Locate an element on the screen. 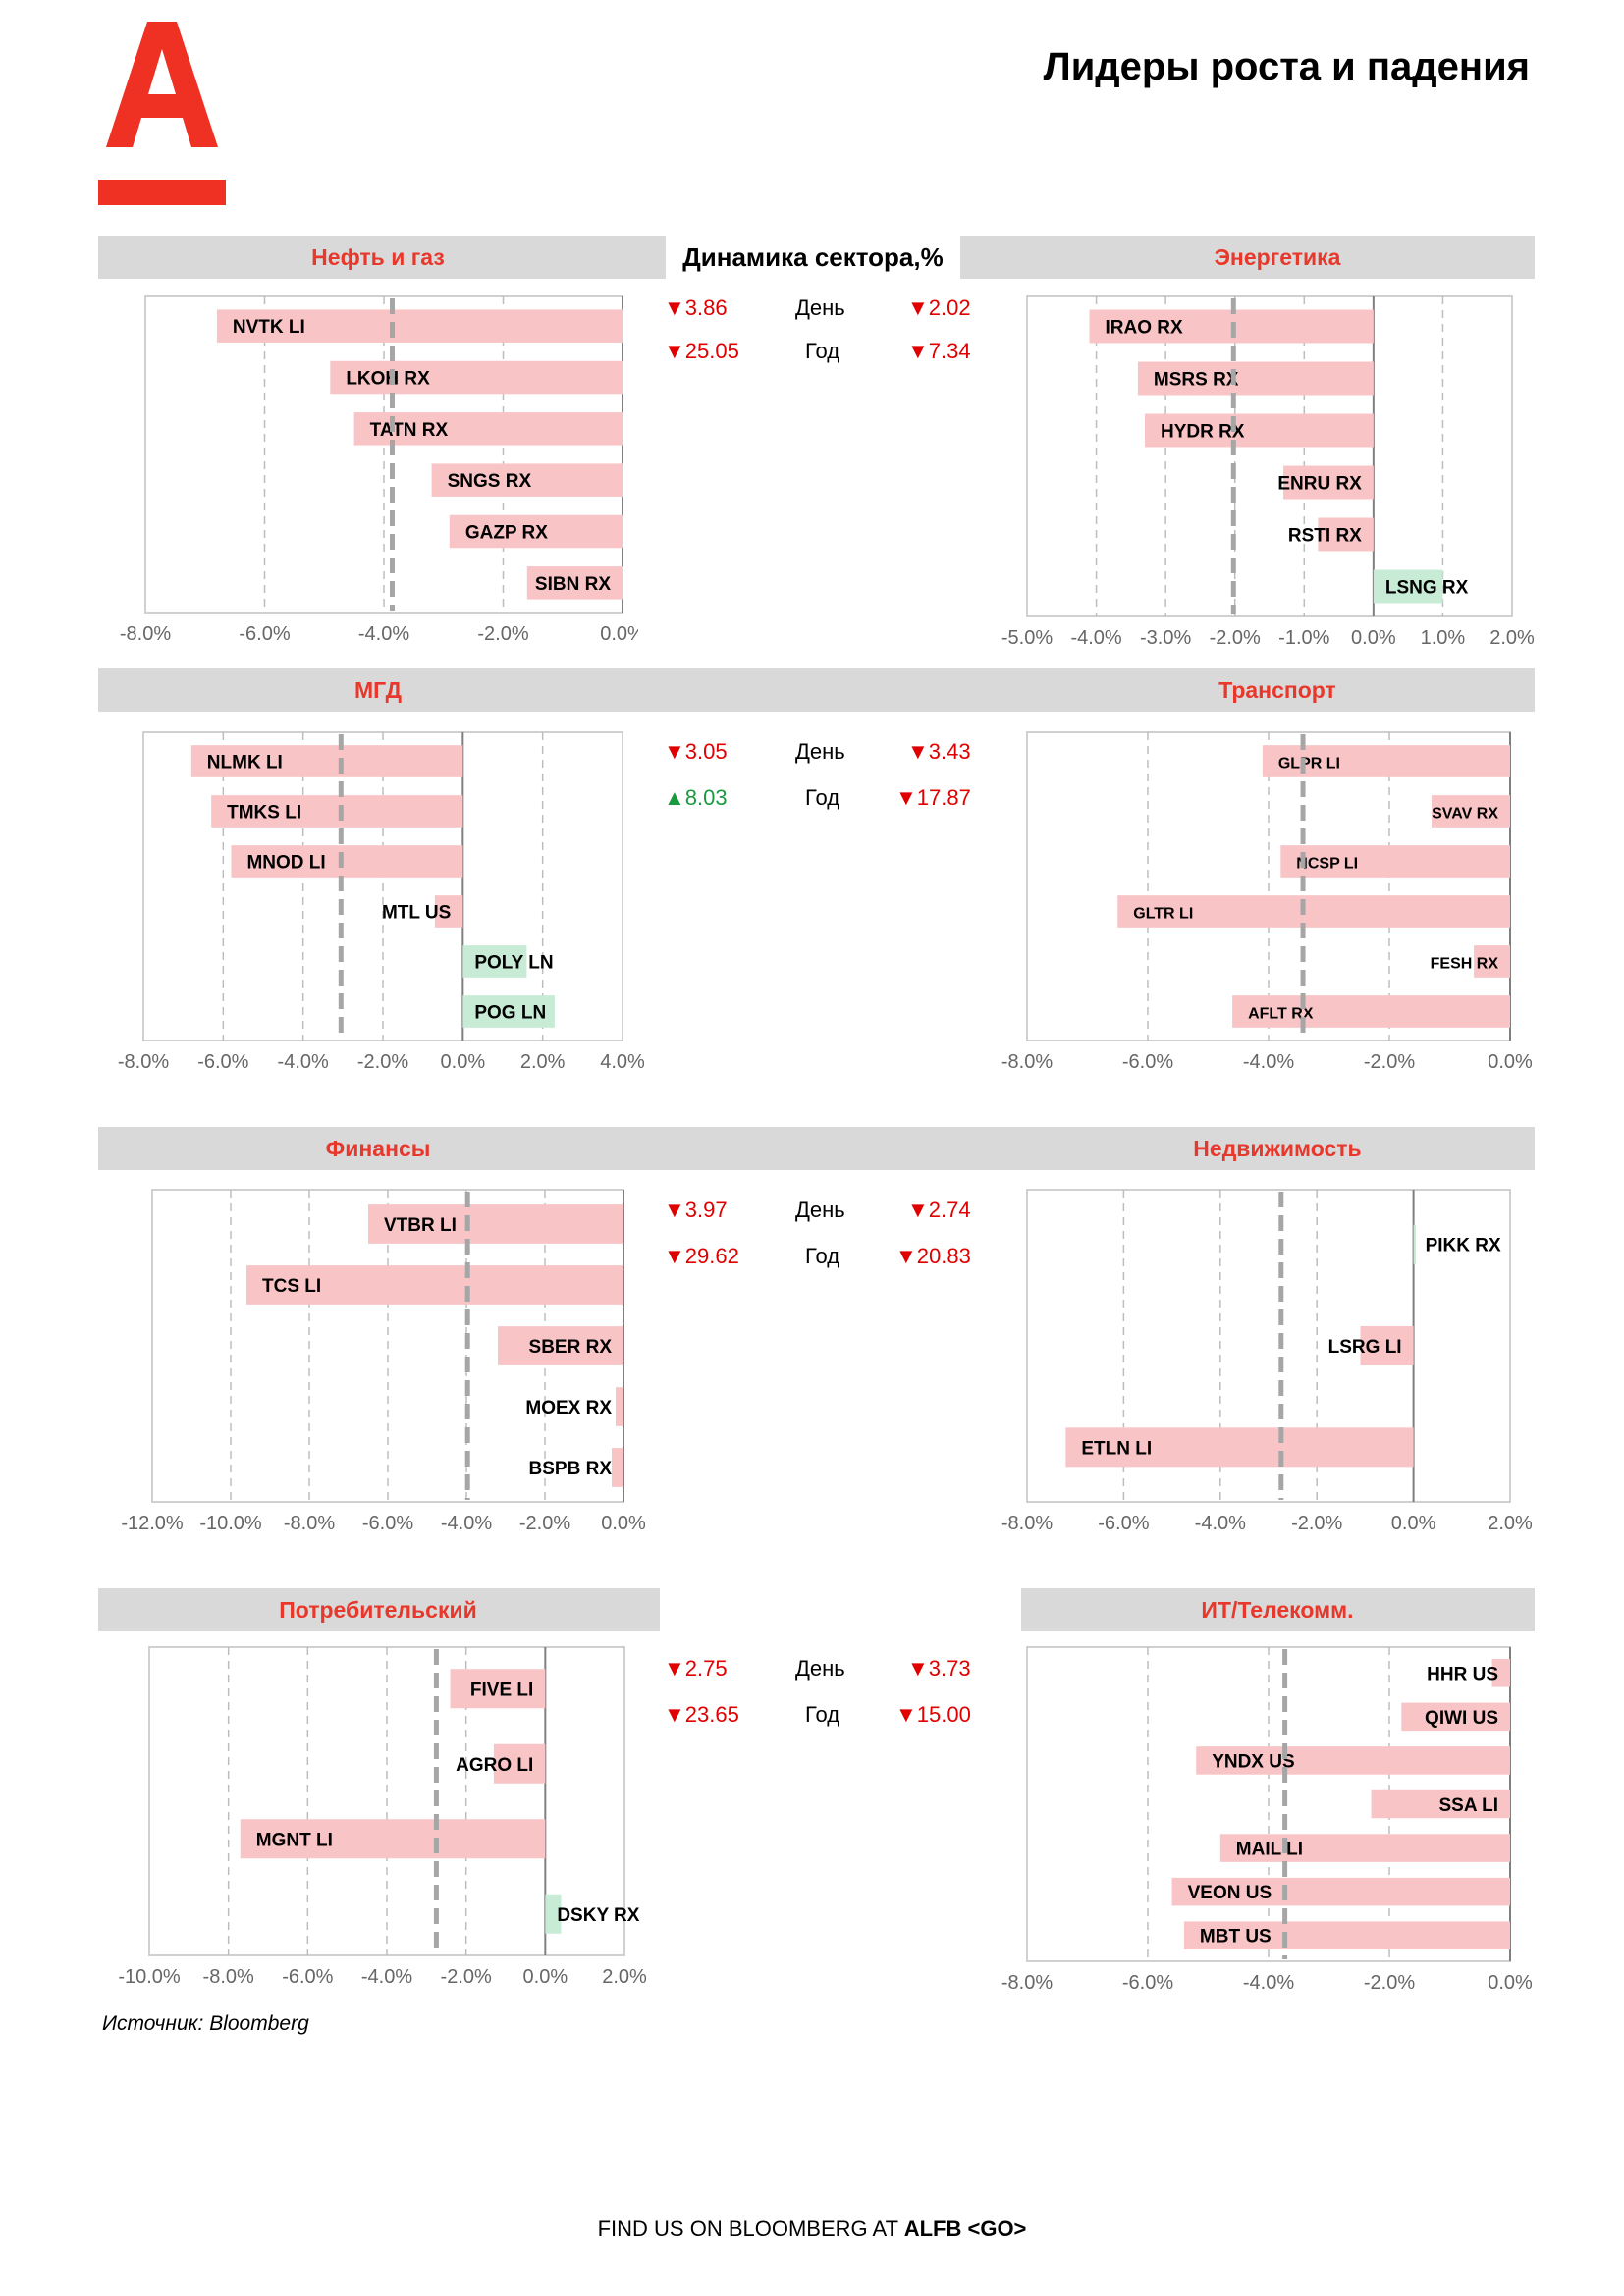 The image size is (1624, 2296). section-title-real-estate: Недвижимость is located at coordinates (1277, 1148).